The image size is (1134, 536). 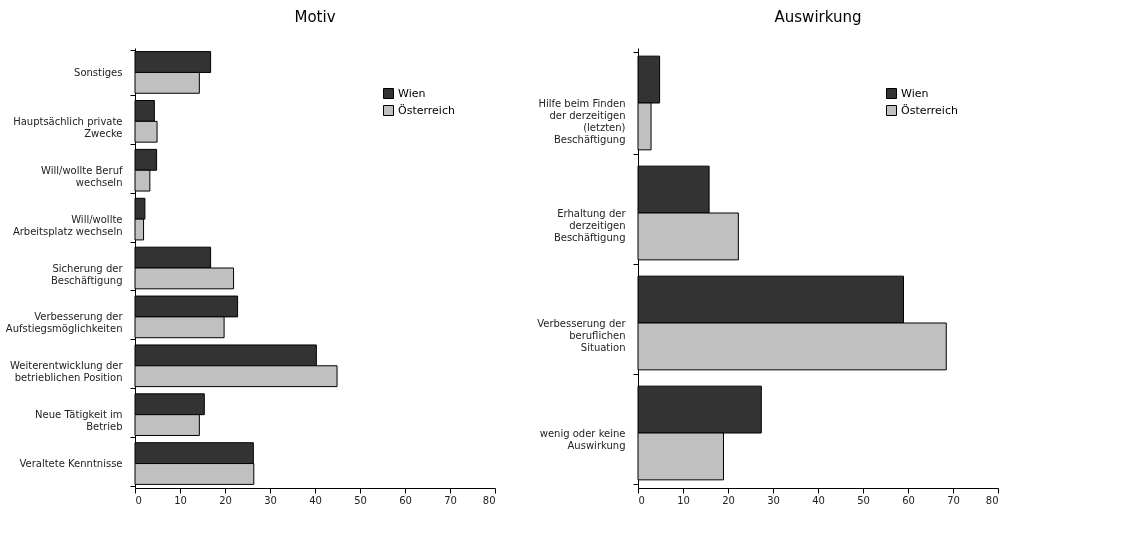 I want to click on y-tick-label: Veraltete Kenntnisse, so click(x=71, y=464).